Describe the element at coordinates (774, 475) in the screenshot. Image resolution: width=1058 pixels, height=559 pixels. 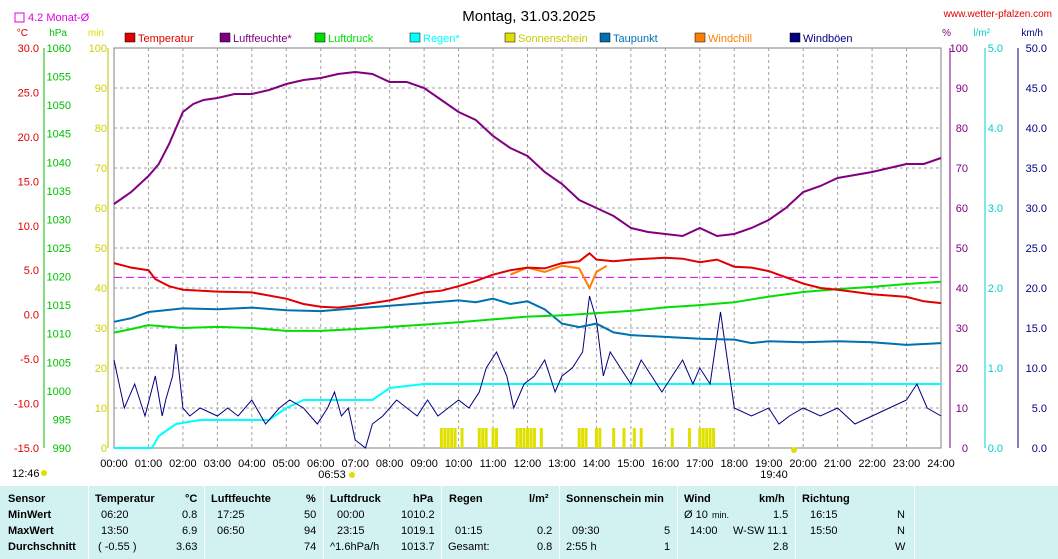
I see `sunset-time: 19:40` at that location.